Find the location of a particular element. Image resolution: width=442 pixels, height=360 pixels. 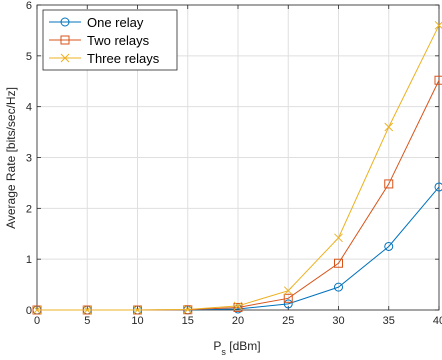

x-tick-label: 0 is located at coordinates (37, 321).